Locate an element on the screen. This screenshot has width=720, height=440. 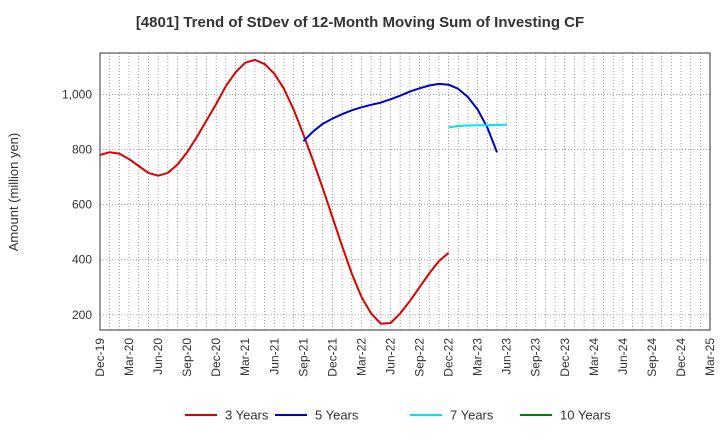
x-tick-label: Dec-22 is located at coordinates (449, 357).